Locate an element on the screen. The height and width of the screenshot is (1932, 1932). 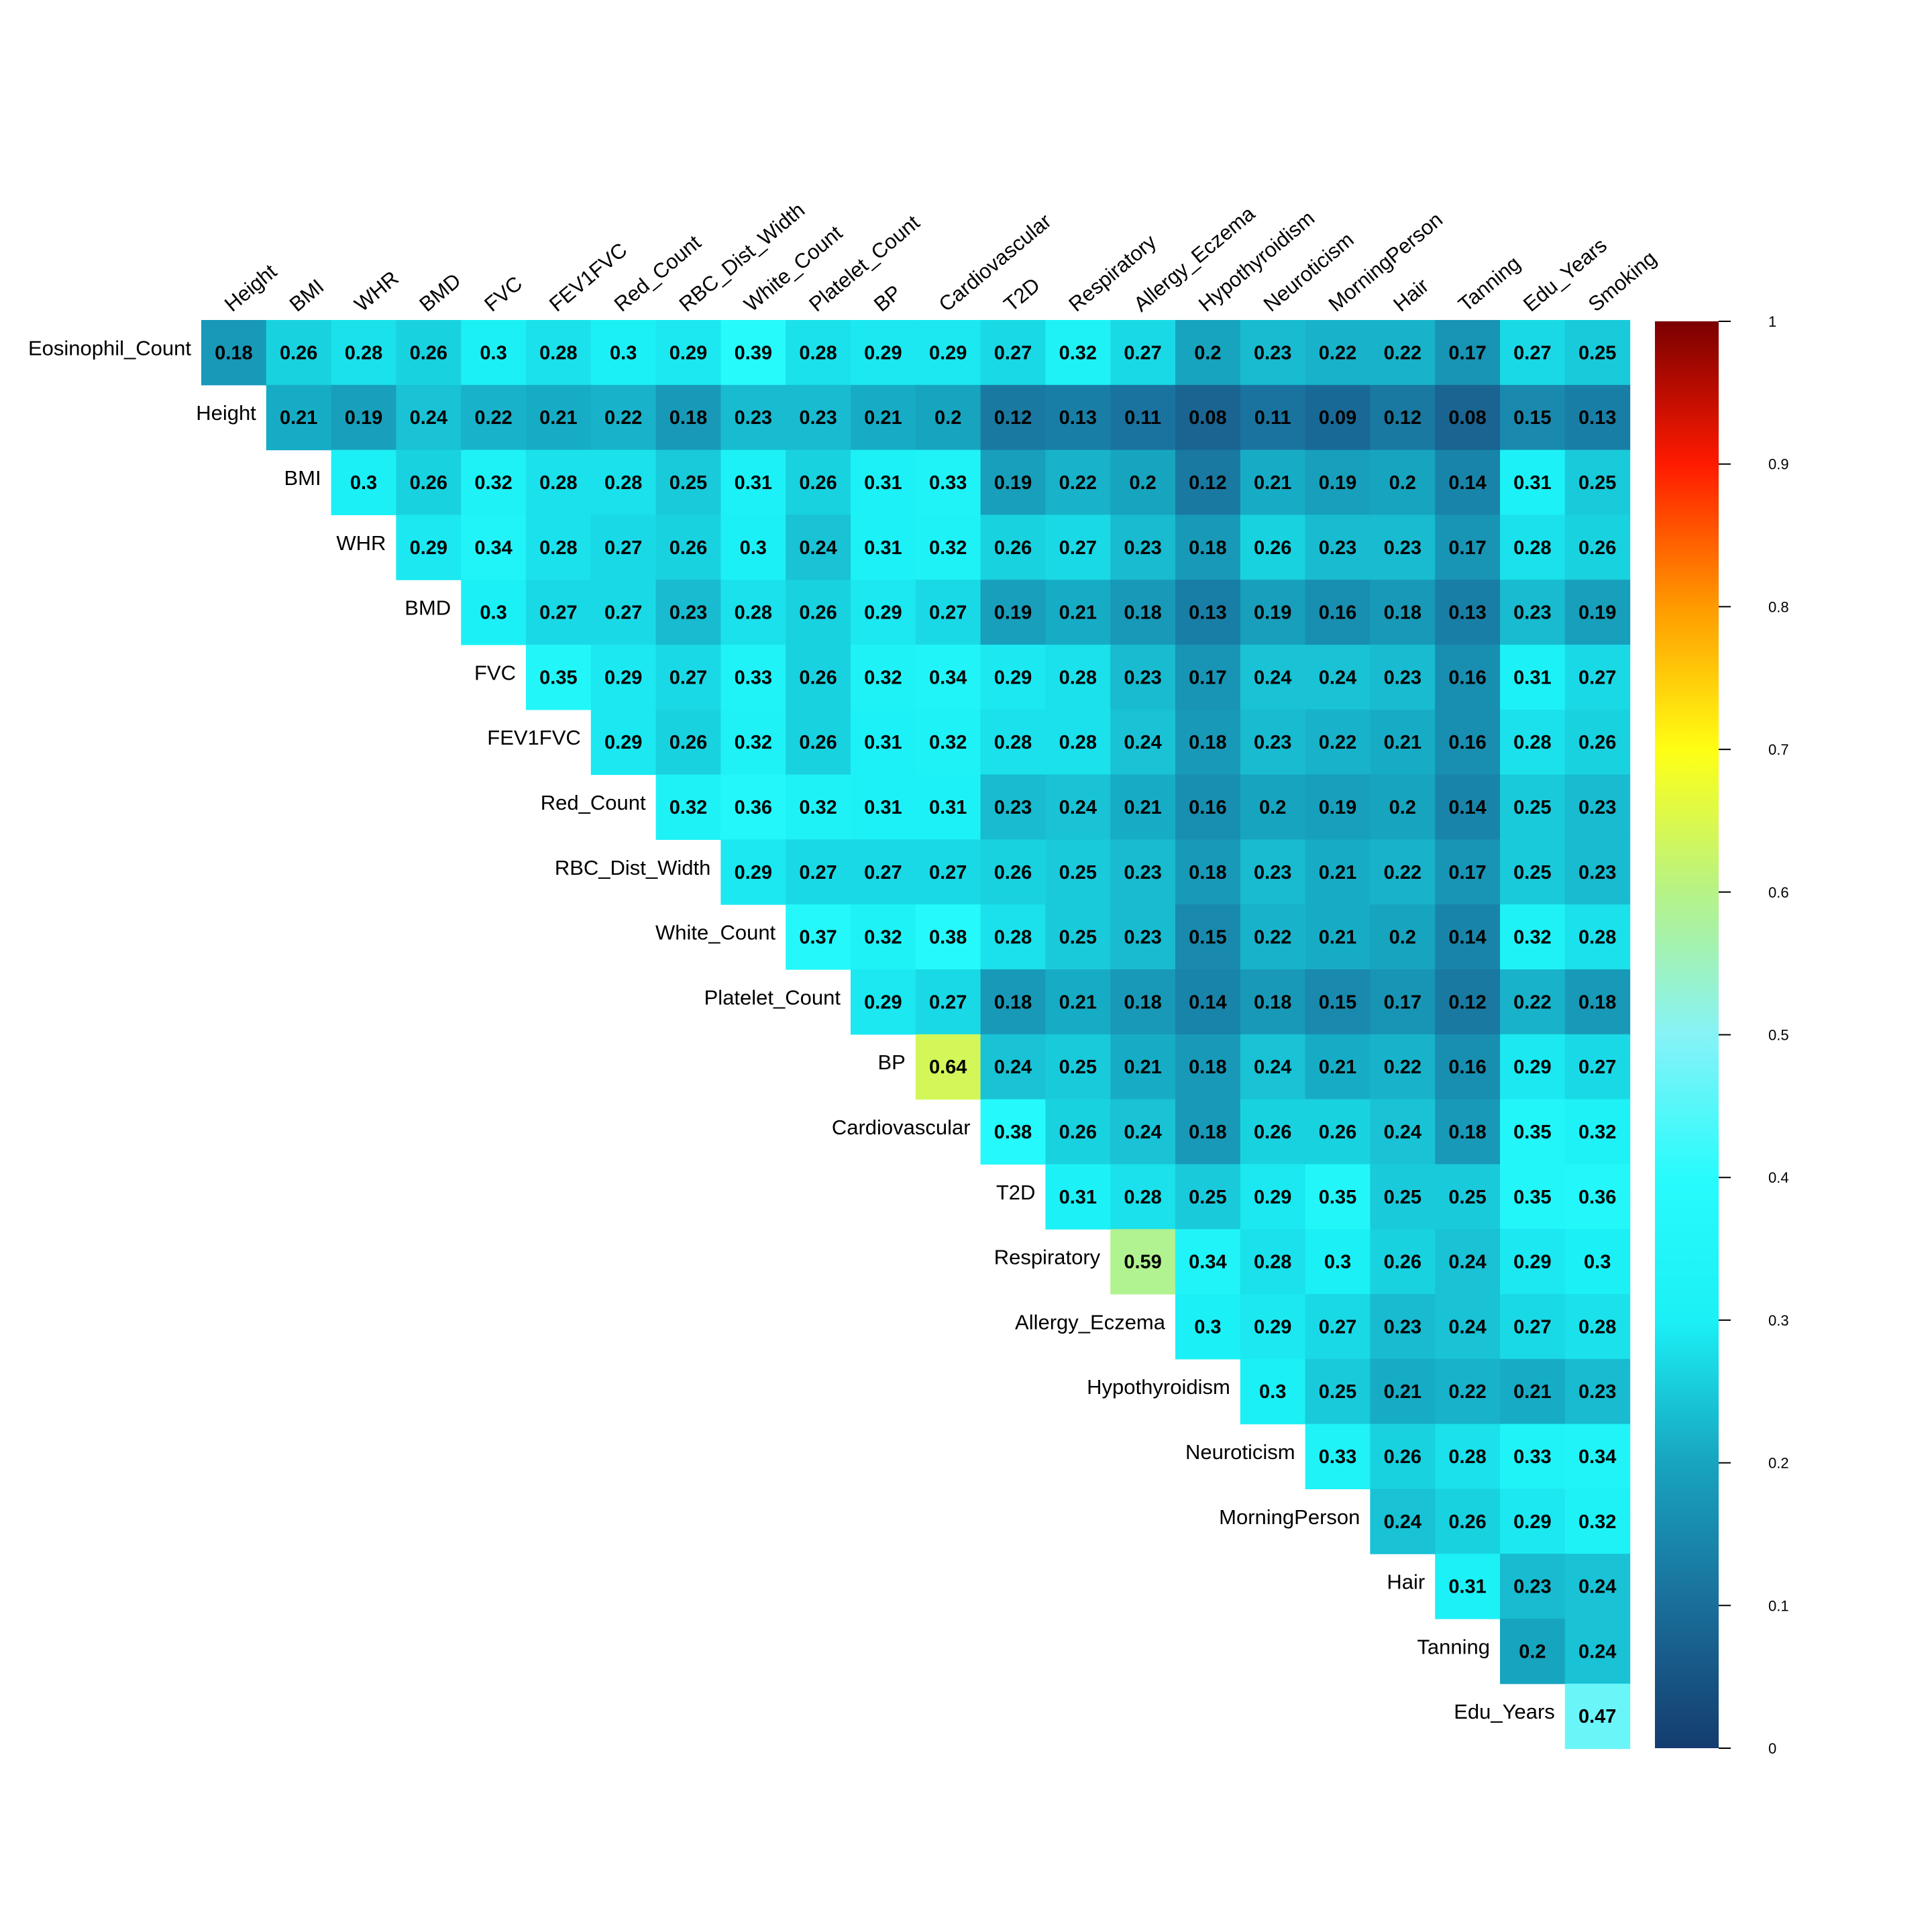
column-label: Hypothyroidism is located at coordinates (1256, 261).